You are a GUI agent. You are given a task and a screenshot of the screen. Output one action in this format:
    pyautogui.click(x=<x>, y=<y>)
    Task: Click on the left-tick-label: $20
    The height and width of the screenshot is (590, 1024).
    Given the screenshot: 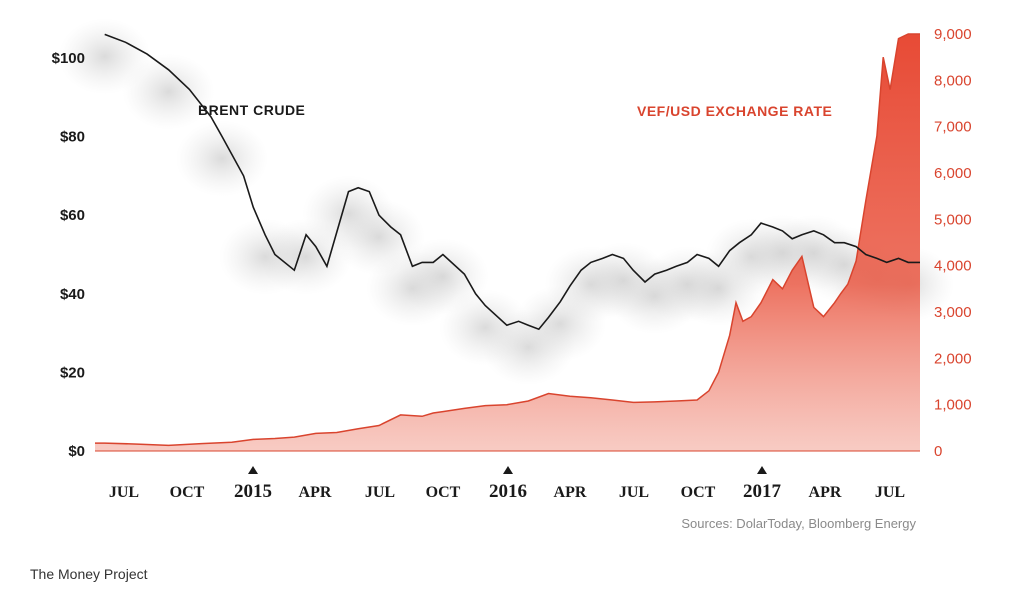 What is the action you would take?
    pyautogui.click(x=72, y=372)
    